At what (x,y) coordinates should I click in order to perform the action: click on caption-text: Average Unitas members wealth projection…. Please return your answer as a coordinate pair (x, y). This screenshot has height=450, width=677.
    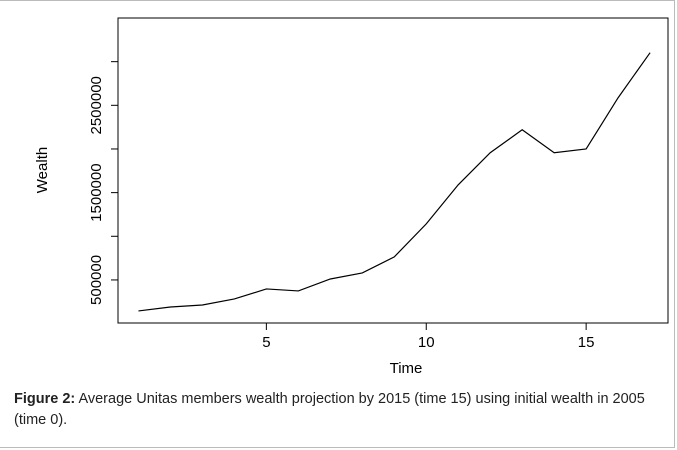
    Looking at the image, I should click on (329, 409).